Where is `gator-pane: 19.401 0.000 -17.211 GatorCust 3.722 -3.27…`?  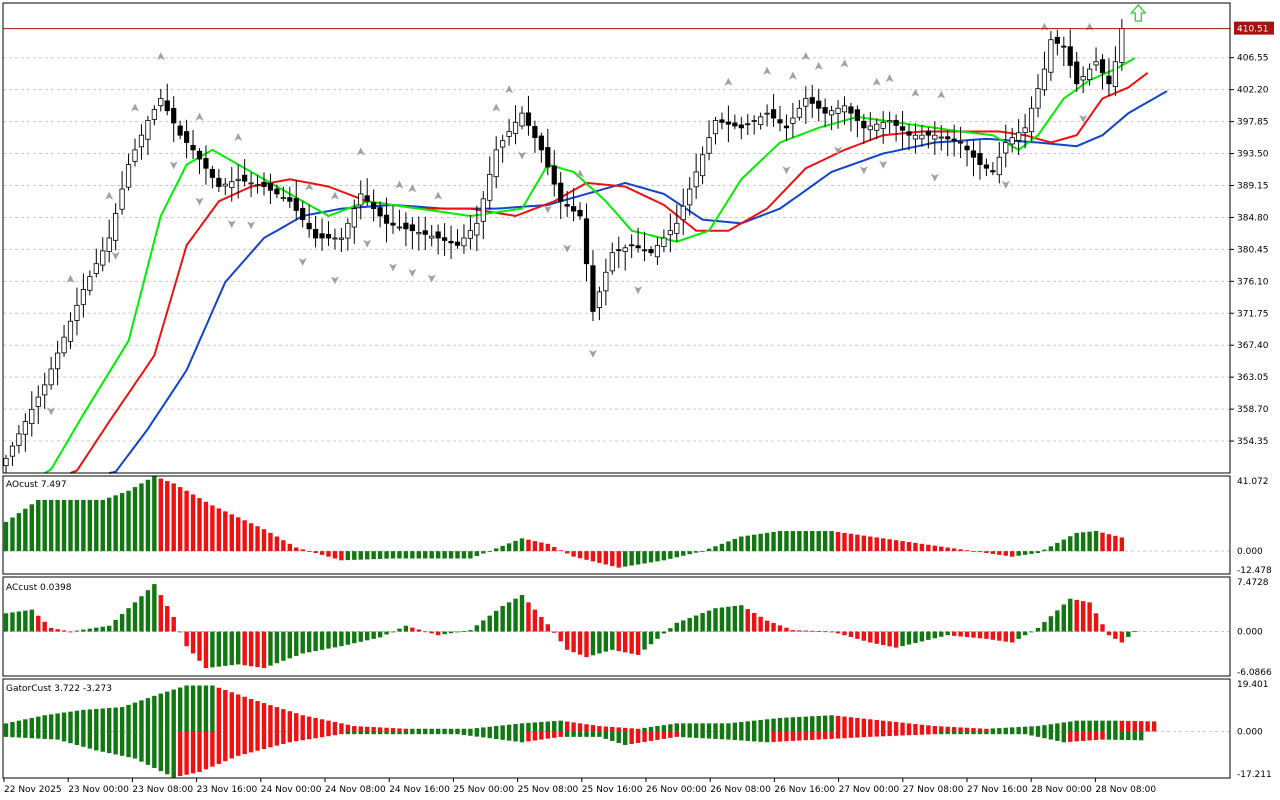 gator-pane: 19.401 0.000 -17.211 GatorCust 3.722 -3.27… is located at coordinates (637, 730).